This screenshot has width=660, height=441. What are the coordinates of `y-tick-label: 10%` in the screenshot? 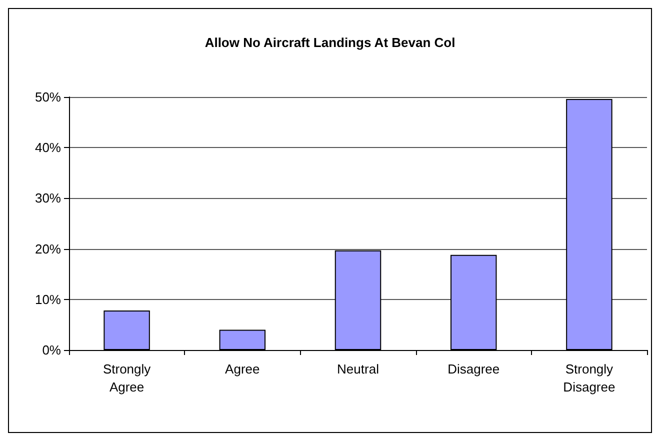 It's located at (48, 299).